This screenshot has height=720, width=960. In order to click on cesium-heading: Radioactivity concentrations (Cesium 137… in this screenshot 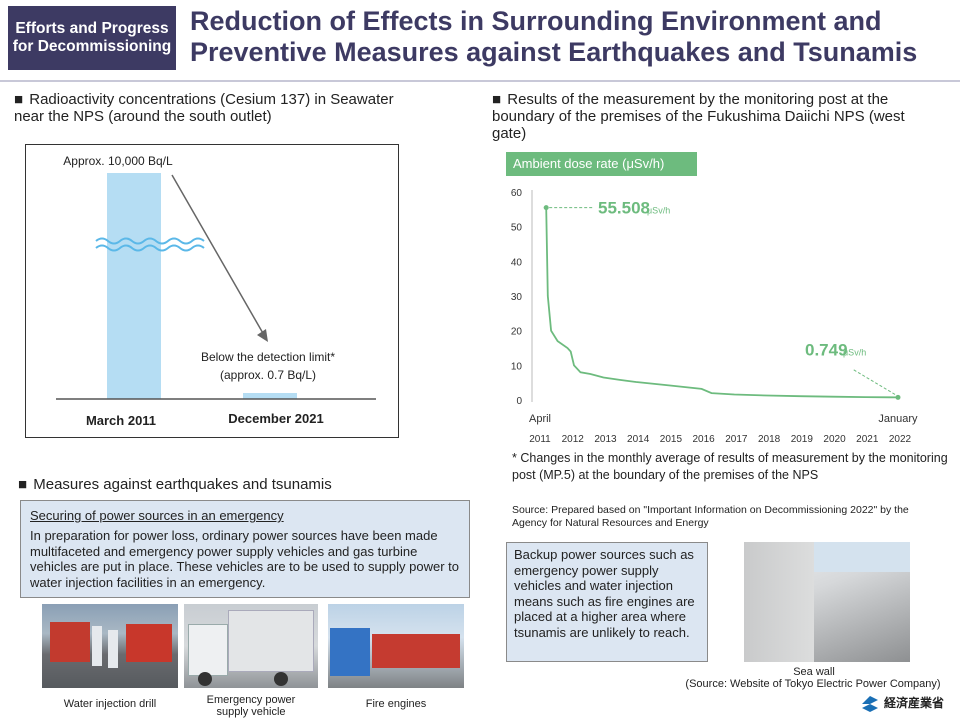, I will do `click(214, 108)`.